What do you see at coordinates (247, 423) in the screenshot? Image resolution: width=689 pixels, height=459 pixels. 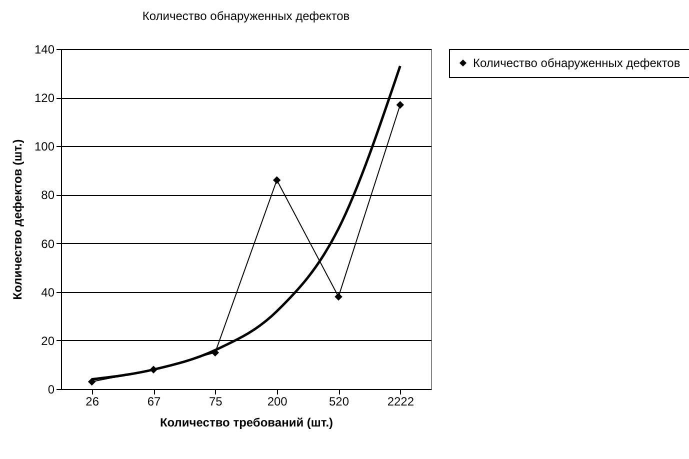 I see `x-axis-title: Количество требований (шт.)` at bounding box center [247, 423].